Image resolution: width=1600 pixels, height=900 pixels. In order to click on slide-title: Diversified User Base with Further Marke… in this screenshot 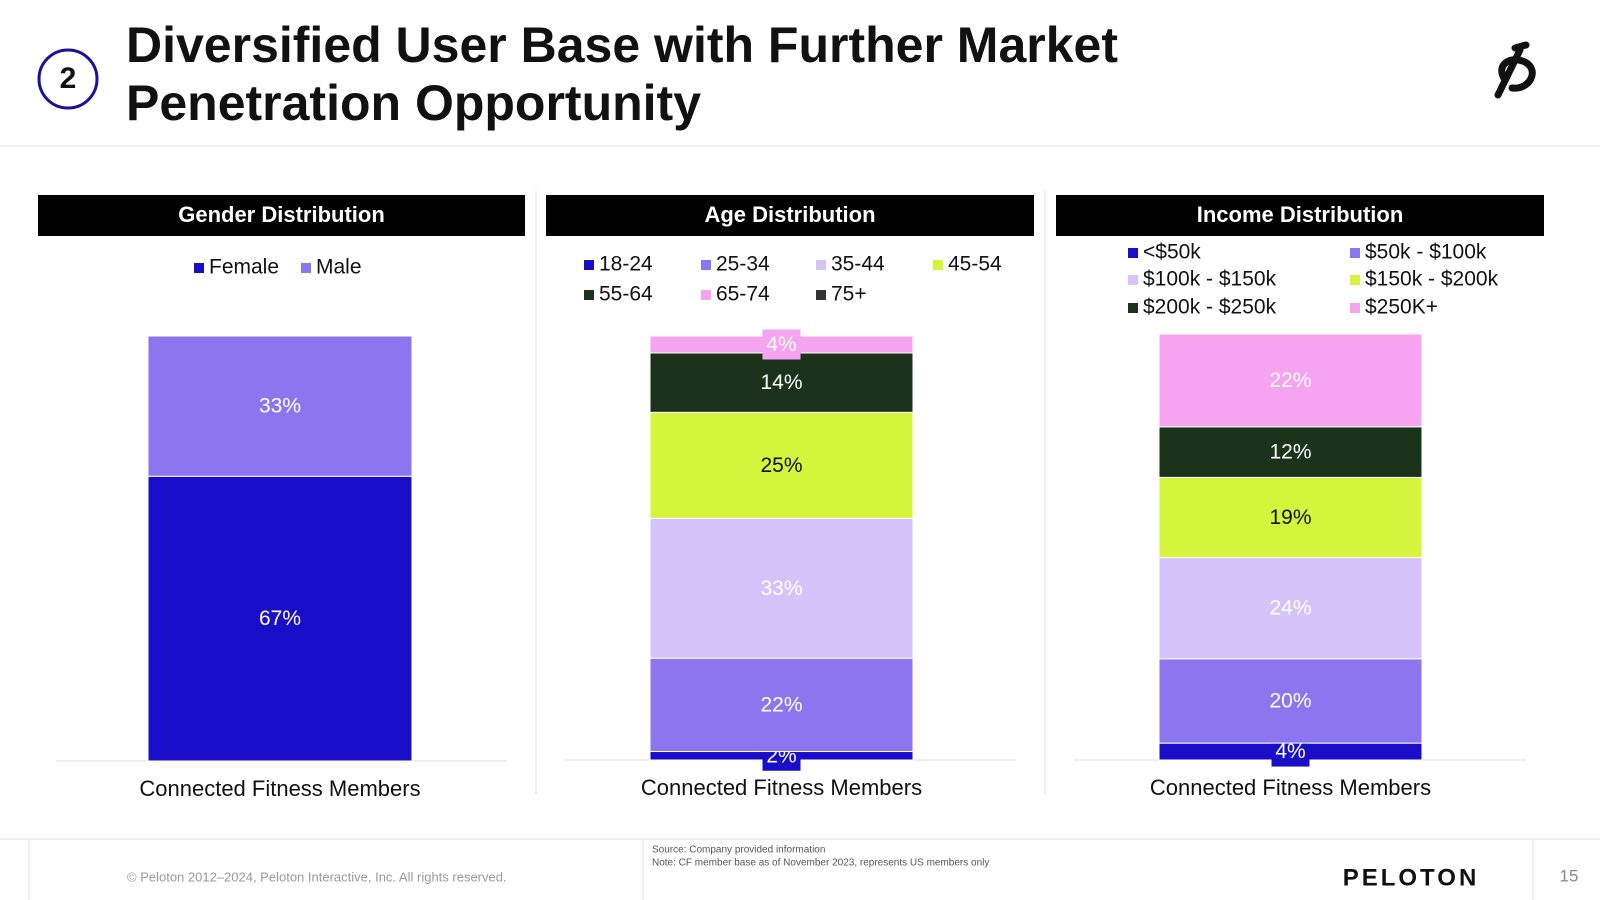, I will do `click(622, 45)`.